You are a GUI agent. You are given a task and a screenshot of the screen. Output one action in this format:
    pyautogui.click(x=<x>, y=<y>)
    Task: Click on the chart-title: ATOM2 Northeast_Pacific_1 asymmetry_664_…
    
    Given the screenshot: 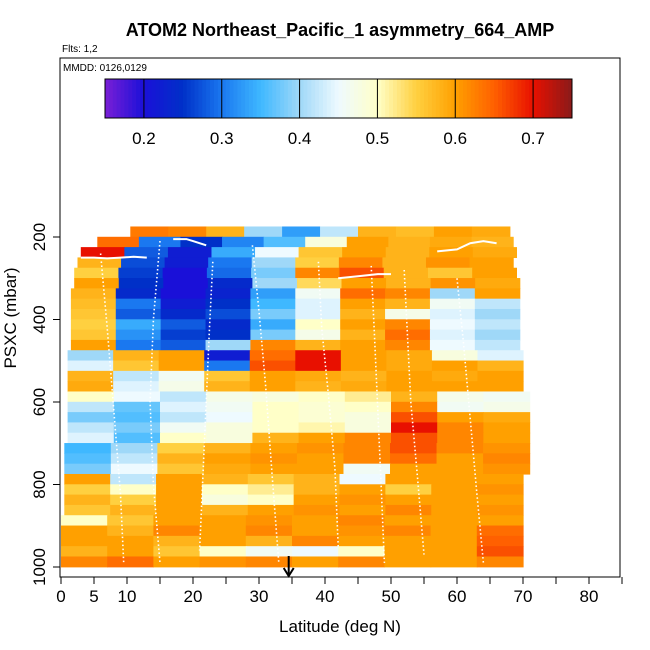 What is the action you would take?
    pyautogui.click(x=340, y=30)
    